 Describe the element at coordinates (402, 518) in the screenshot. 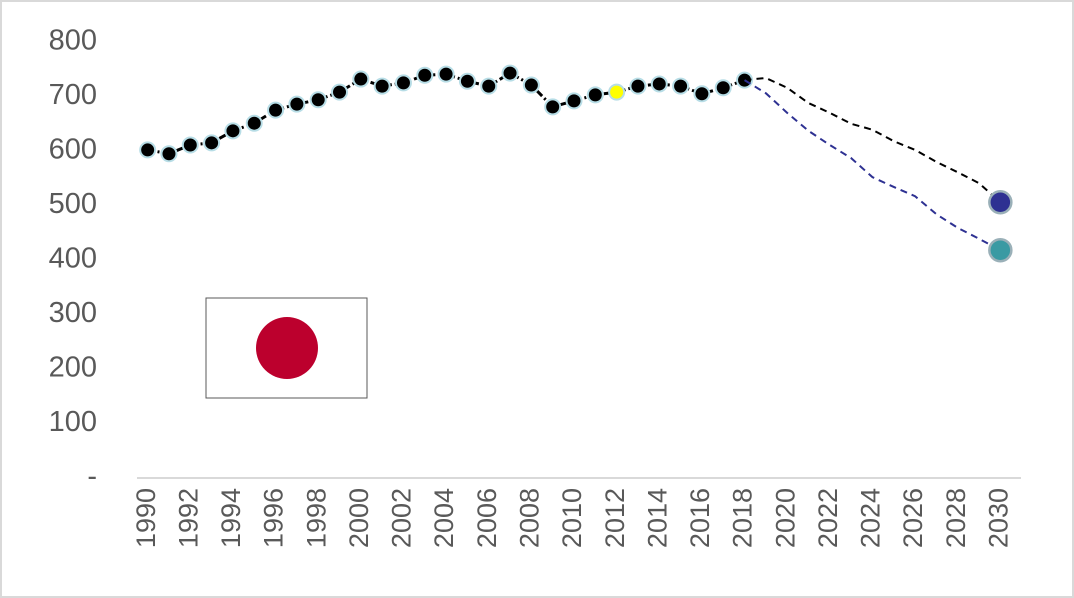

I see `x-tick-label: 2002` at that location.